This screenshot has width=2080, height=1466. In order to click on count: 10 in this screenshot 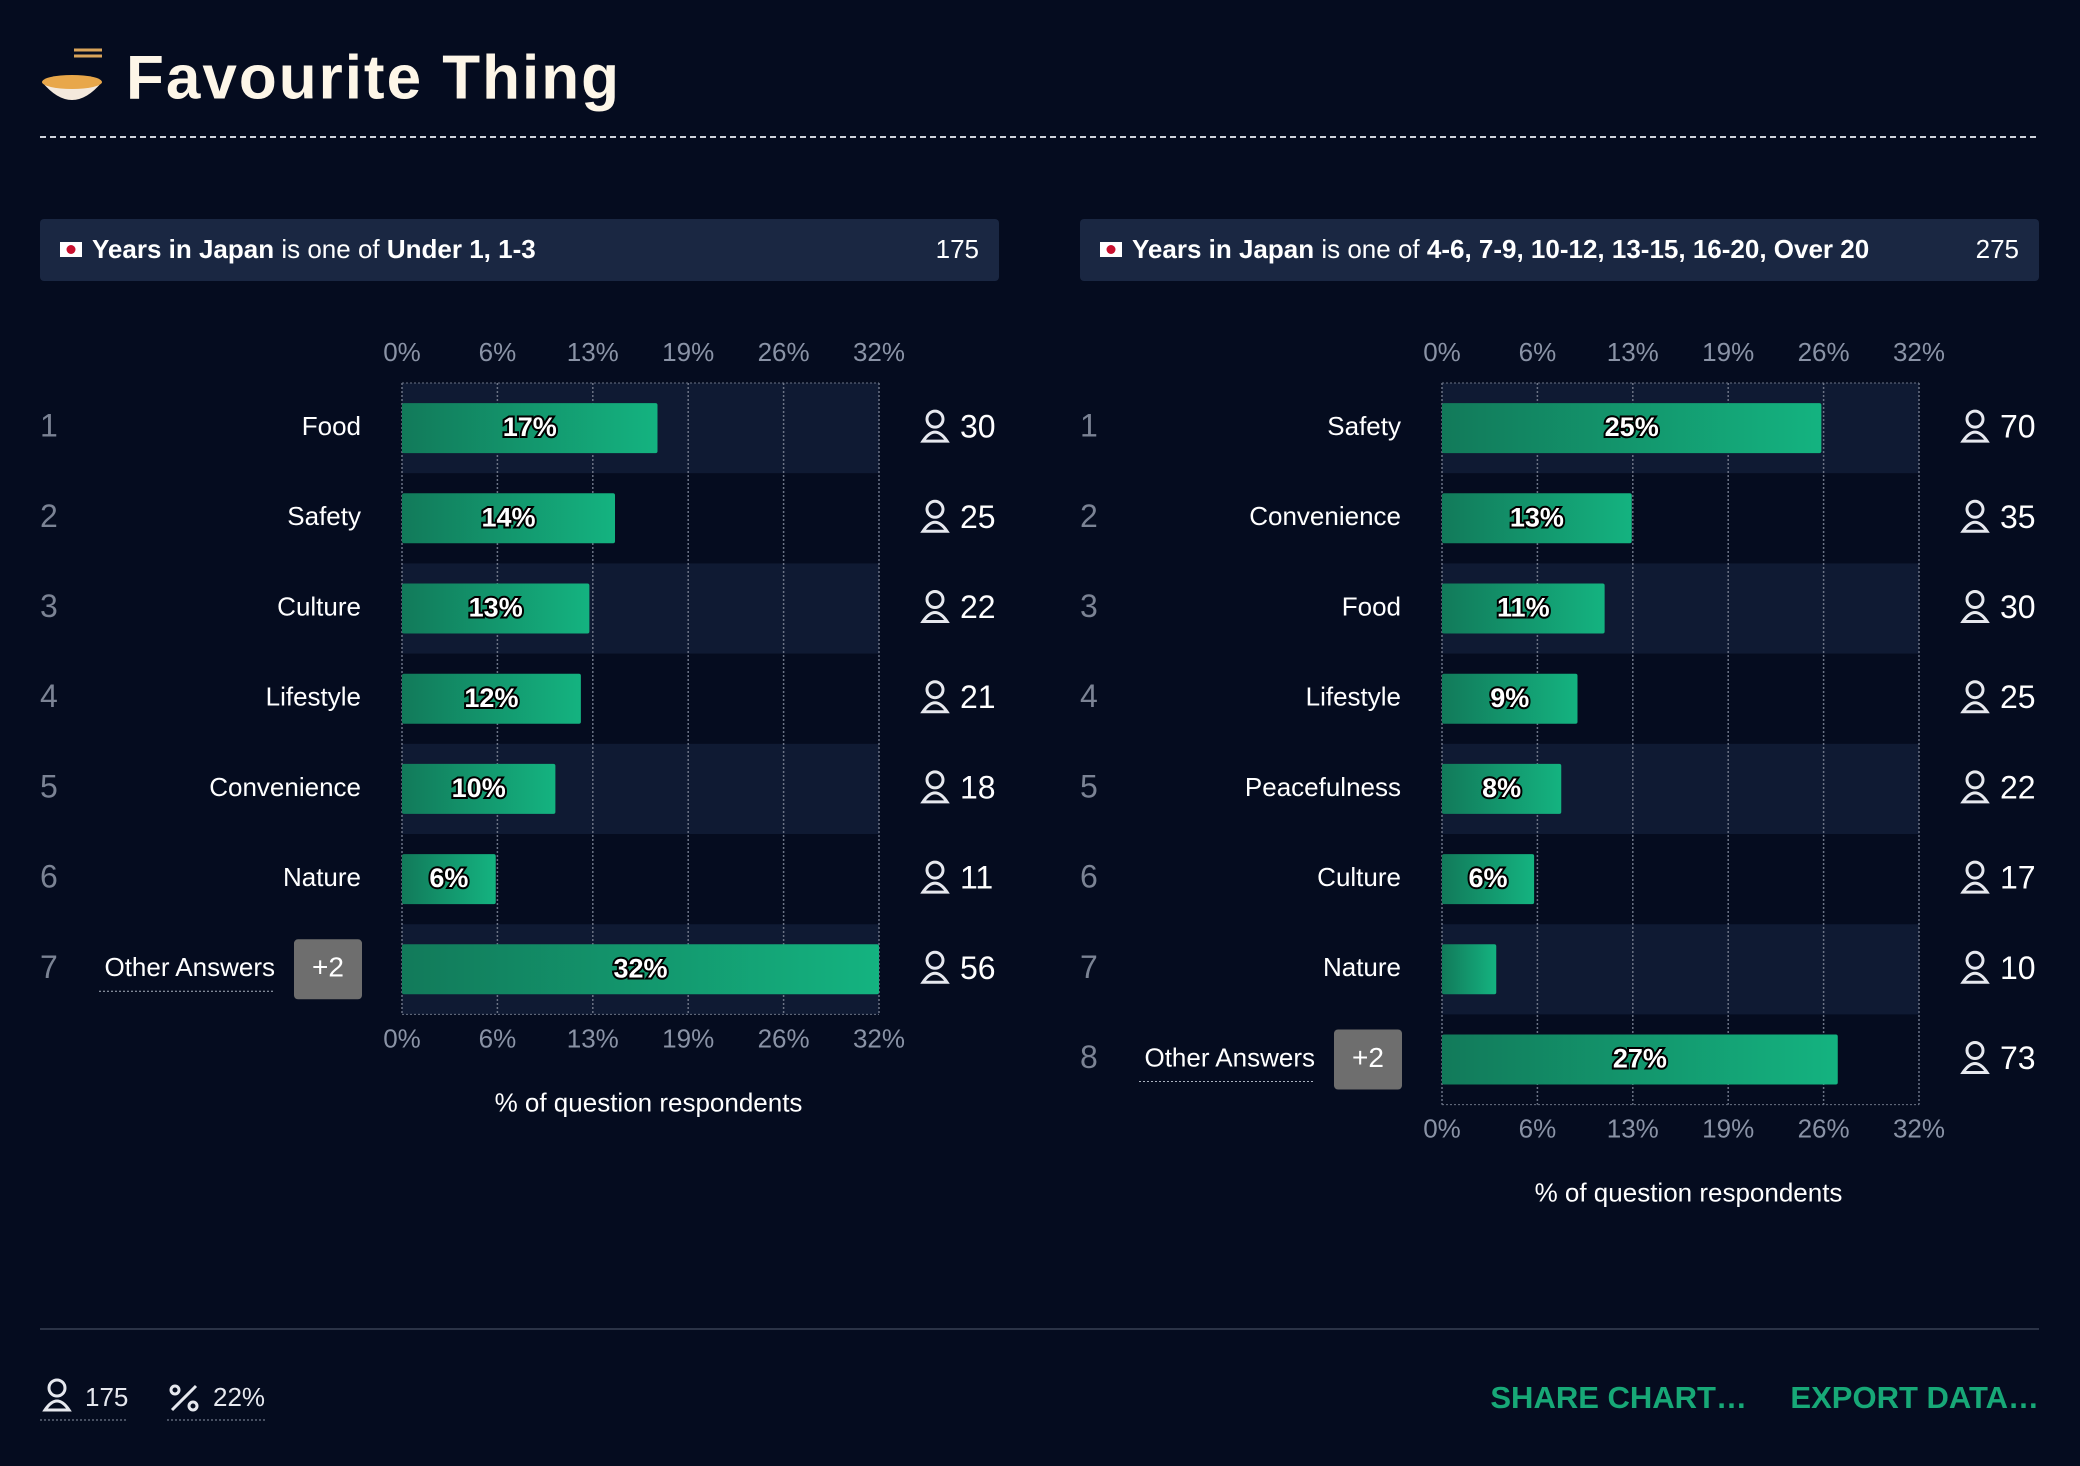, I will do `click(2018, 968)`.